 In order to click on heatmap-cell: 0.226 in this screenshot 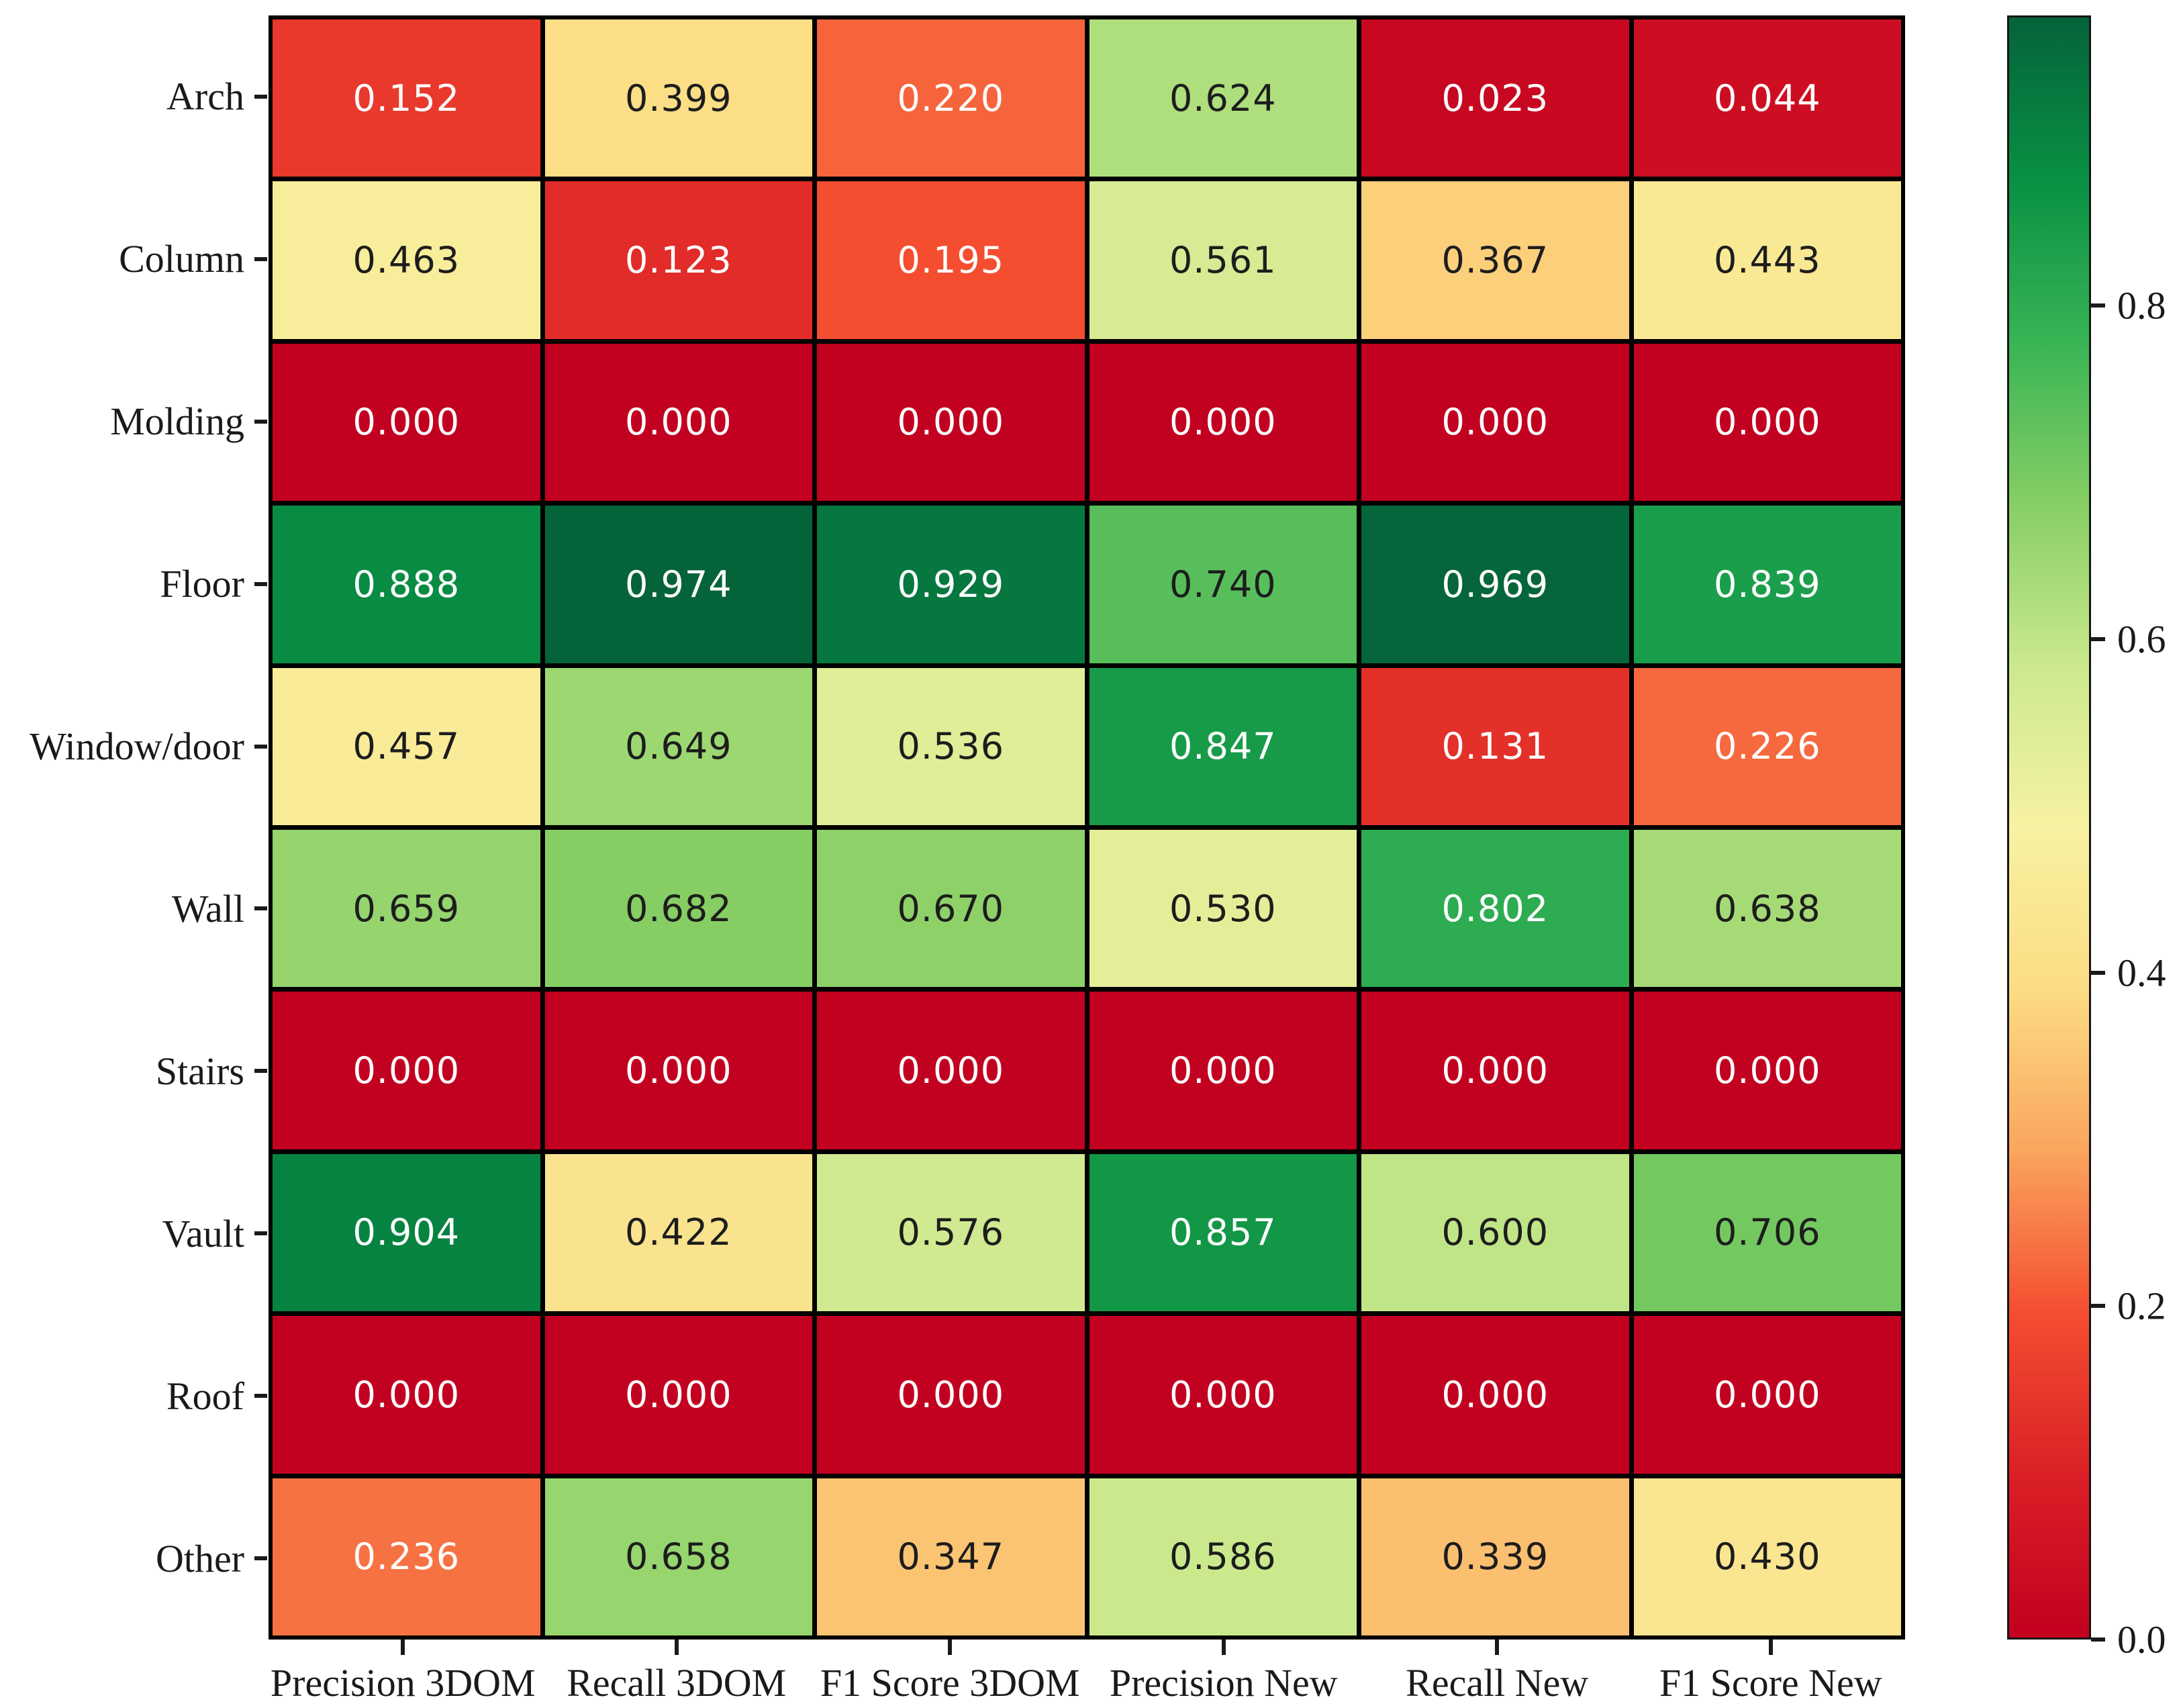, I will do `click(1767, 746)`.